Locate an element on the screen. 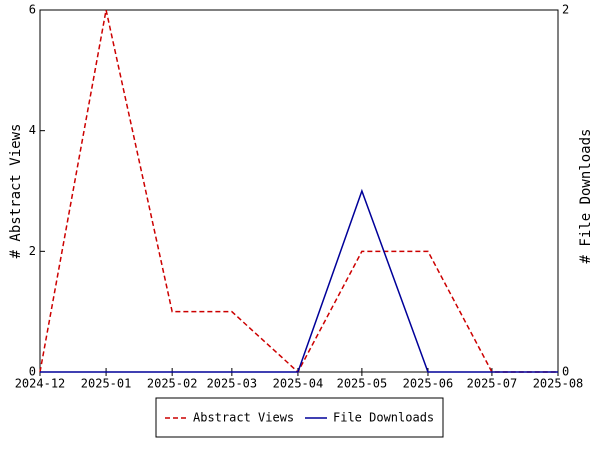  x-tick-label: 2025-02 is located at coordinates (172, 384).